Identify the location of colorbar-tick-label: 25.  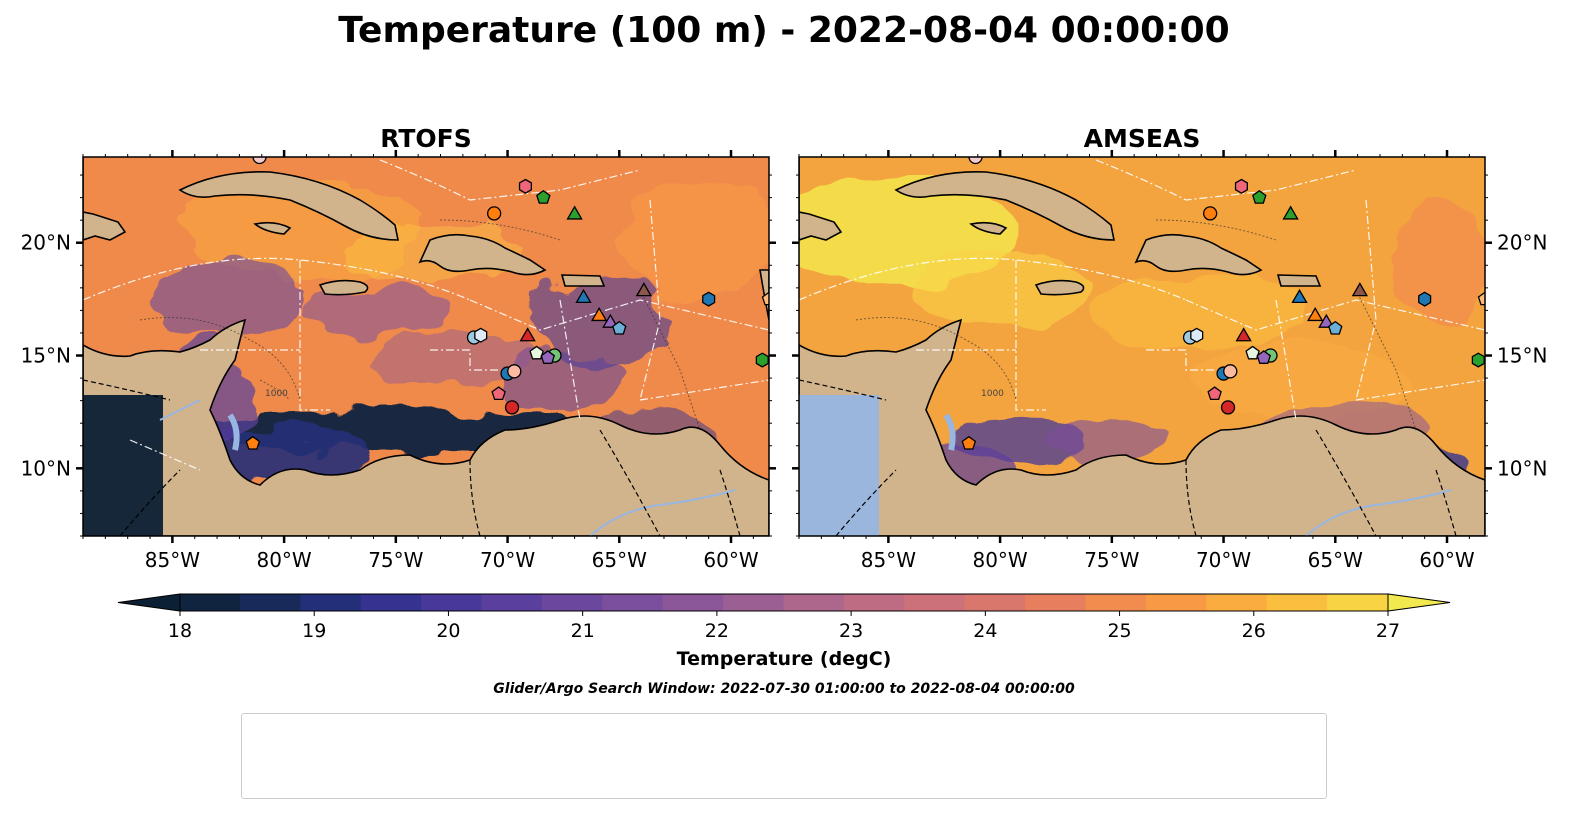
(1119, 631).